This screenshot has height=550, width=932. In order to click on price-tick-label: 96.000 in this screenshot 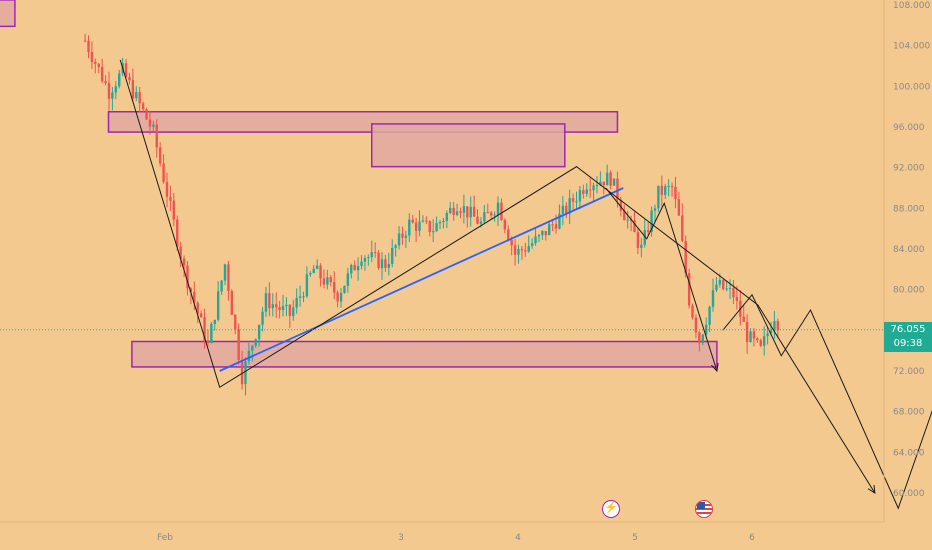, I will do `click(909, 128)`.